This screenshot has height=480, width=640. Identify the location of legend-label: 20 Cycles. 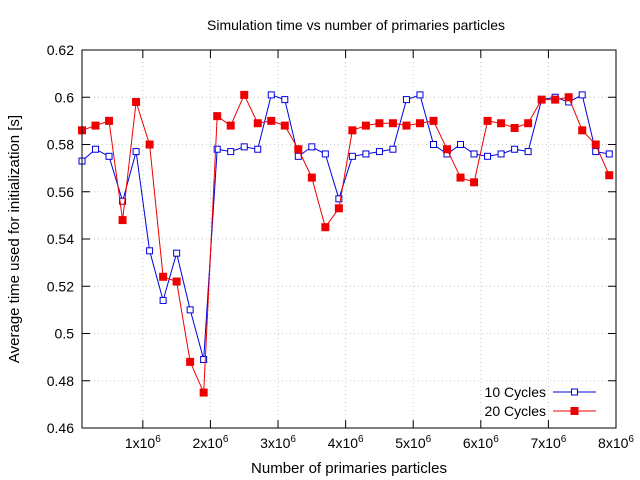
(515, 411).